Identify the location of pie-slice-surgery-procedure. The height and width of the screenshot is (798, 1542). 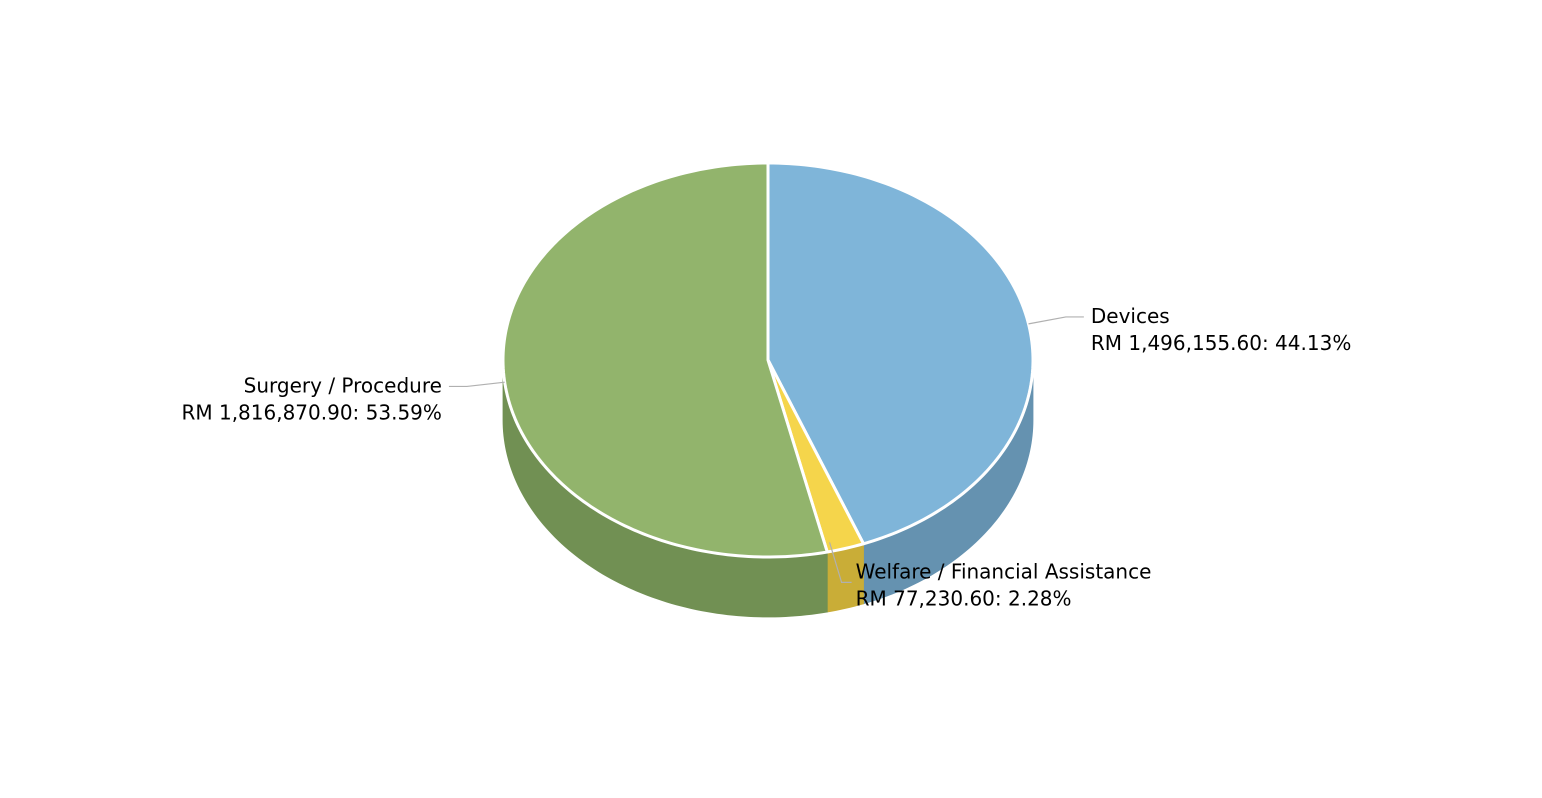
(665, 360).